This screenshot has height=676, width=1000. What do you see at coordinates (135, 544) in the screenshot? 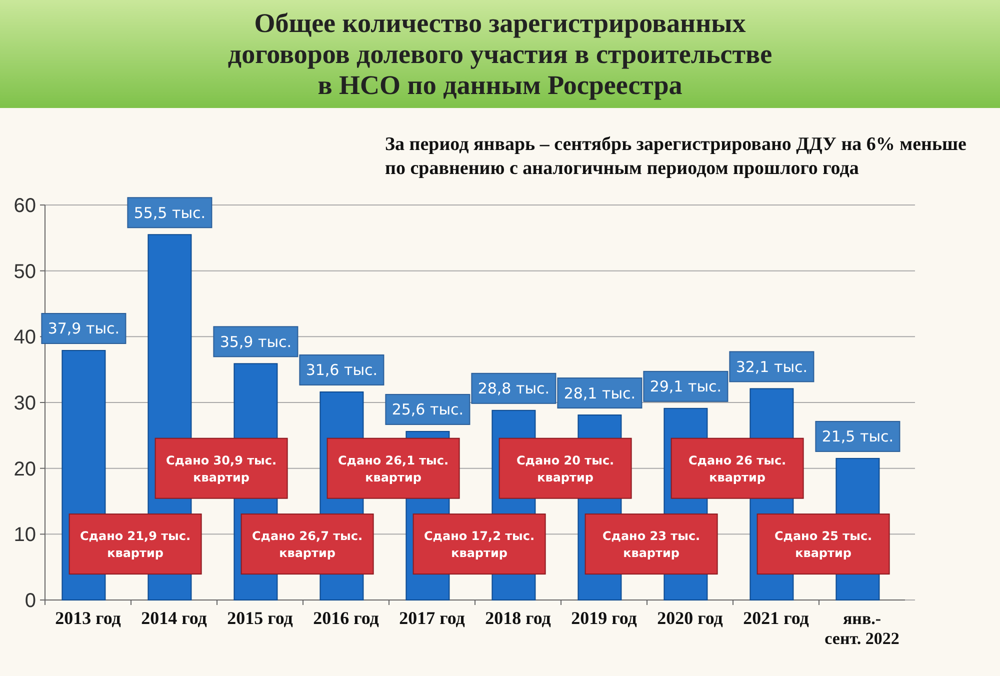
I see `annotation: Сдано 21,9 тыс. квартир` at bounding box center [135, 544].